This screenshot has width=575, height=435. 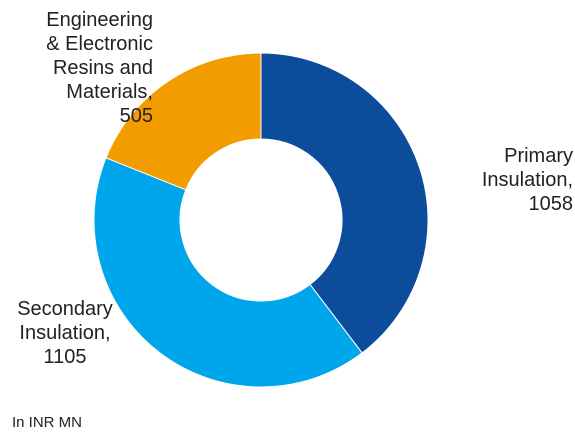 What do you see at coordinates (183, 121) in the screenshot?
I see `donut-slice-engineering-electronic-resins-and-materials` at bounding box center [183, 121].